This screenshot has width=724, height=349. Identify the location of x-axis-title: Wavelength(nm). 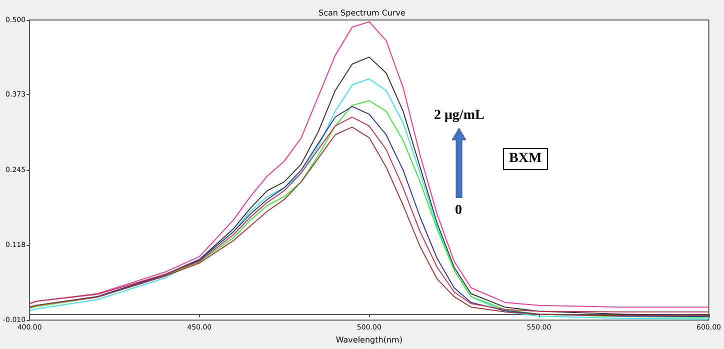
(369, 340).